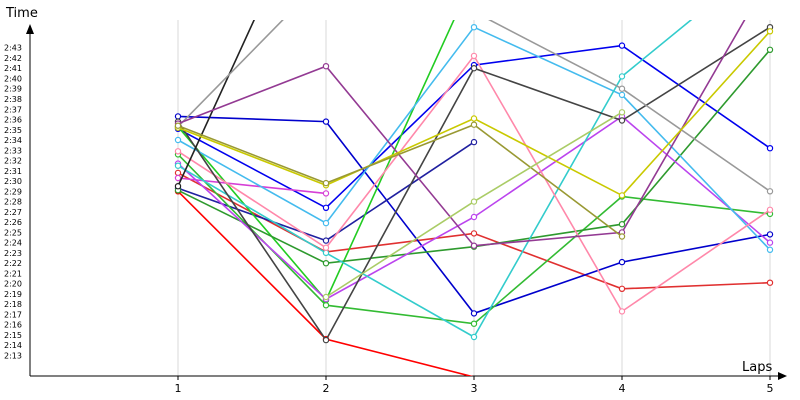 Image resolution: width=800 pixels, height=400 pixels. I want to click on x-tick-label: 1, so click(178, 388).